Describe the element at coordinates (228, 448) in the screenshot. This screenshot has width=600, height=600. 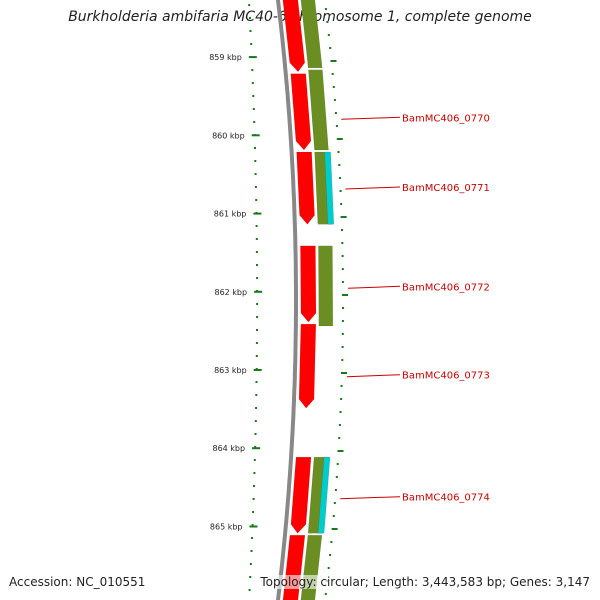
I see `ruler-label: 864 kbp` at that location.